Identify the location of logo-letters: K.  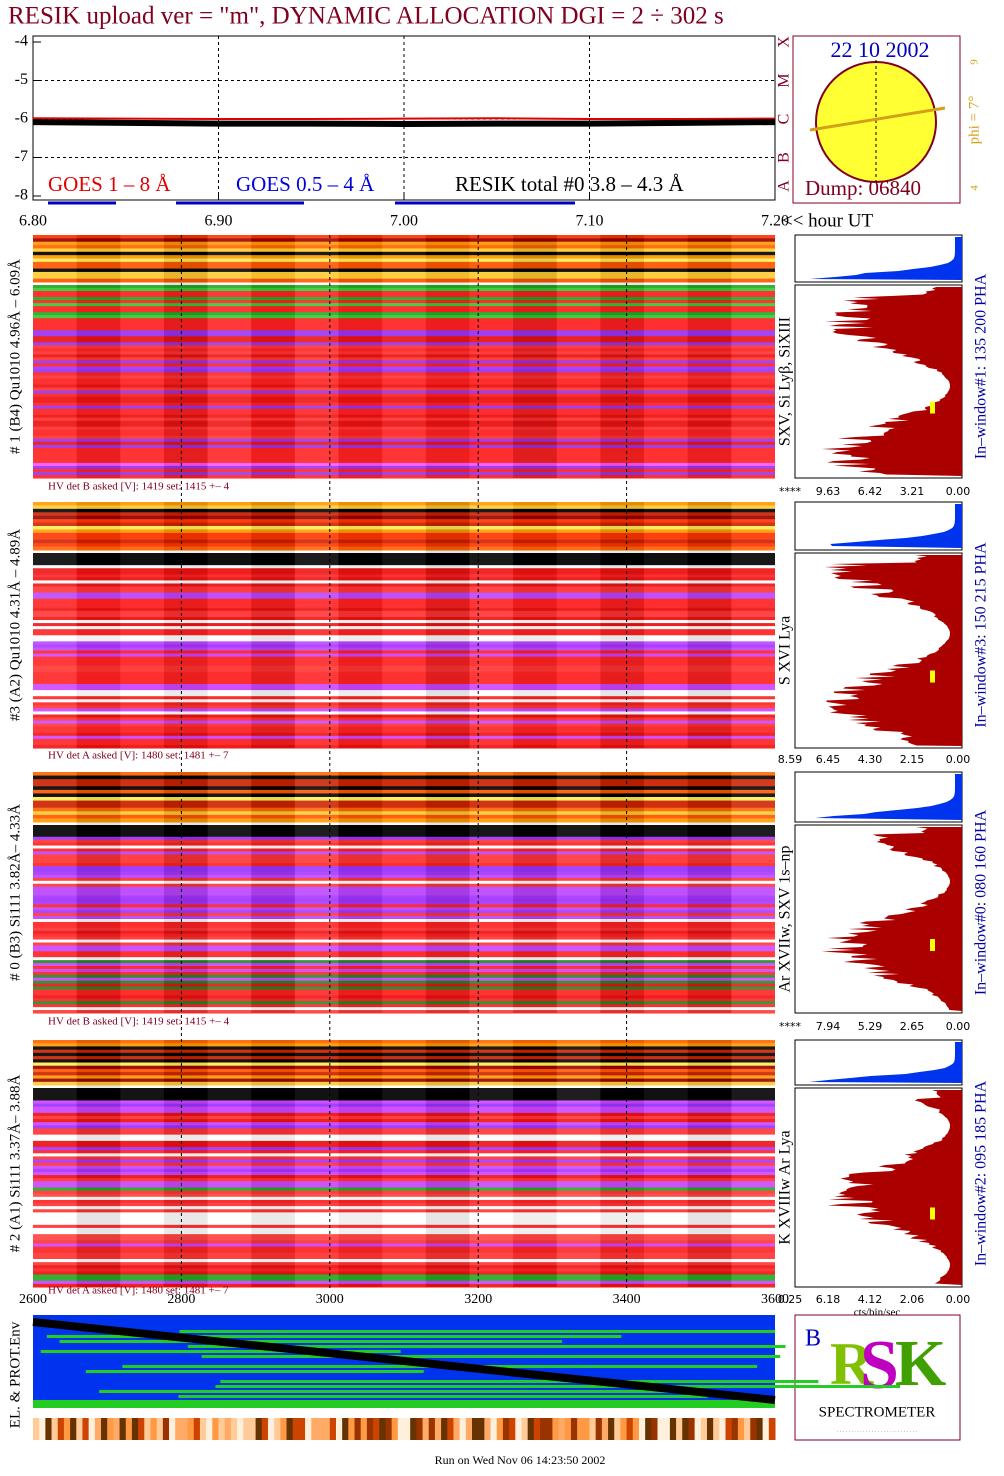
(920, 1363).